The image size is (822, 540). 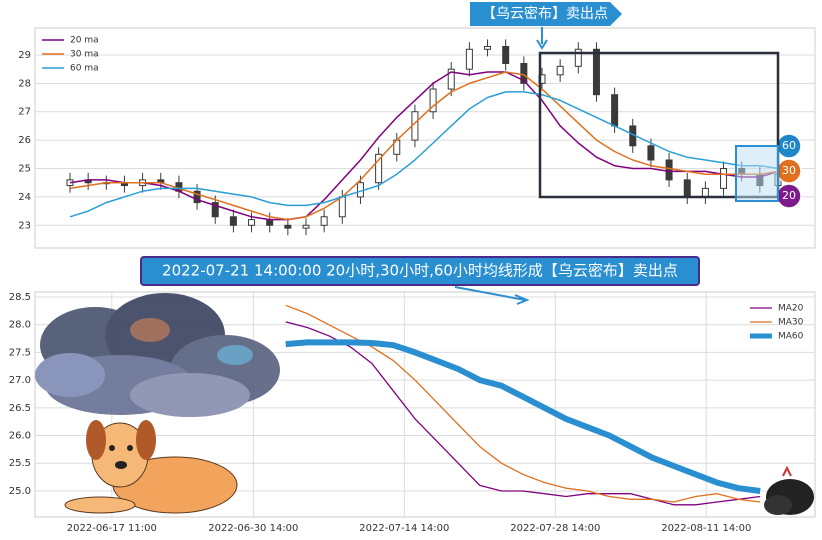 I want to click on x-tick-label: 2022-07-14 14:00, so click(x=404, y=528).